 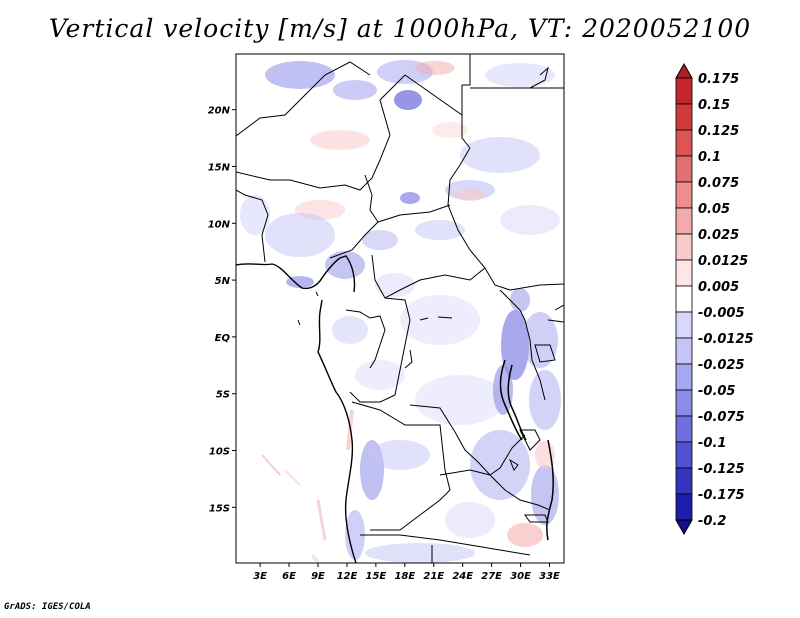 I want to click on lat-label: 5N, so click(x=223, y=281).